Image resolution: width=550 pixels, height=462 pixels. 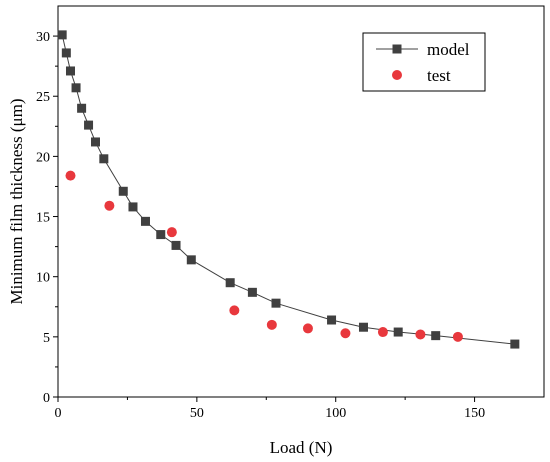 I want to click on y-tick-label: 30, so click(x=43, y=37).